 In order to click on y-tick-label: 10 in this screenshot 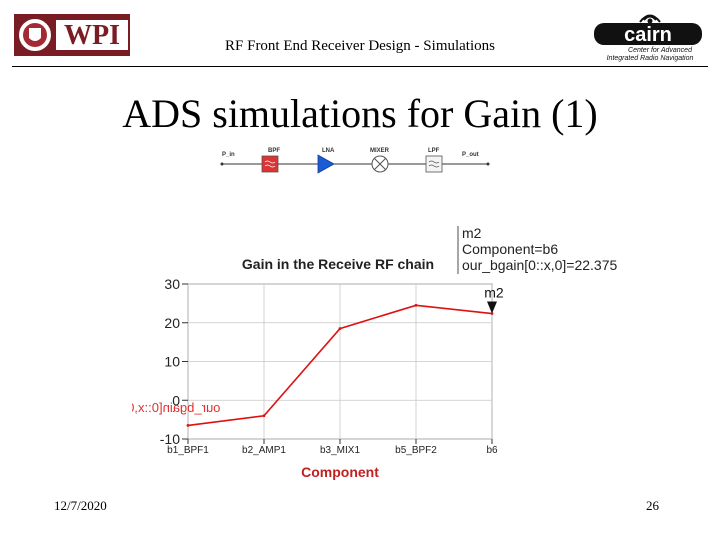, I will do `click(172, 362)`.